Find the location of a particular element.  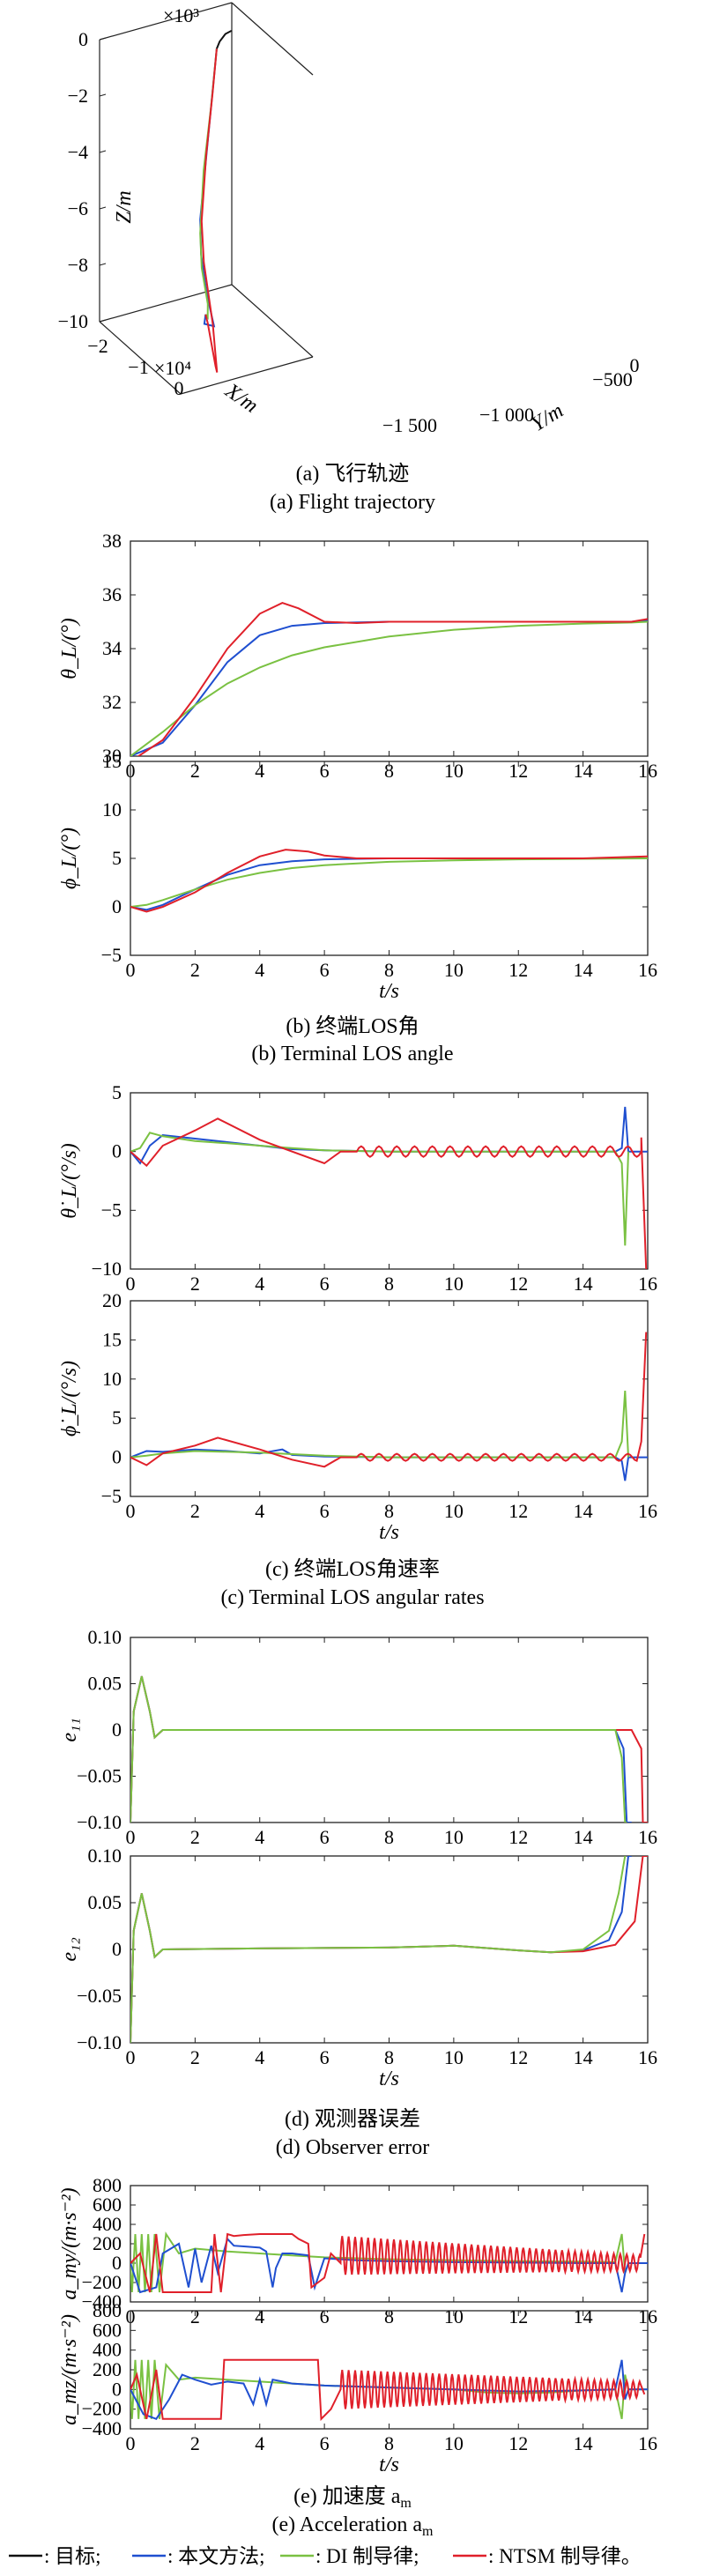

trajectory-target-line is located at coordinates (224, 39).